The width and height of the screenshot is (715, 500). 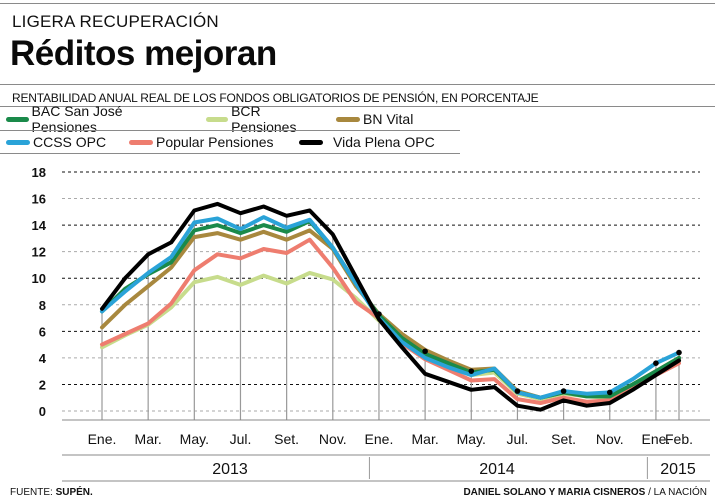 What do you see at coordinates (388, 119) in the screenshot?
I see `legend-label: BN Vital` at bounding box center [388, 119].